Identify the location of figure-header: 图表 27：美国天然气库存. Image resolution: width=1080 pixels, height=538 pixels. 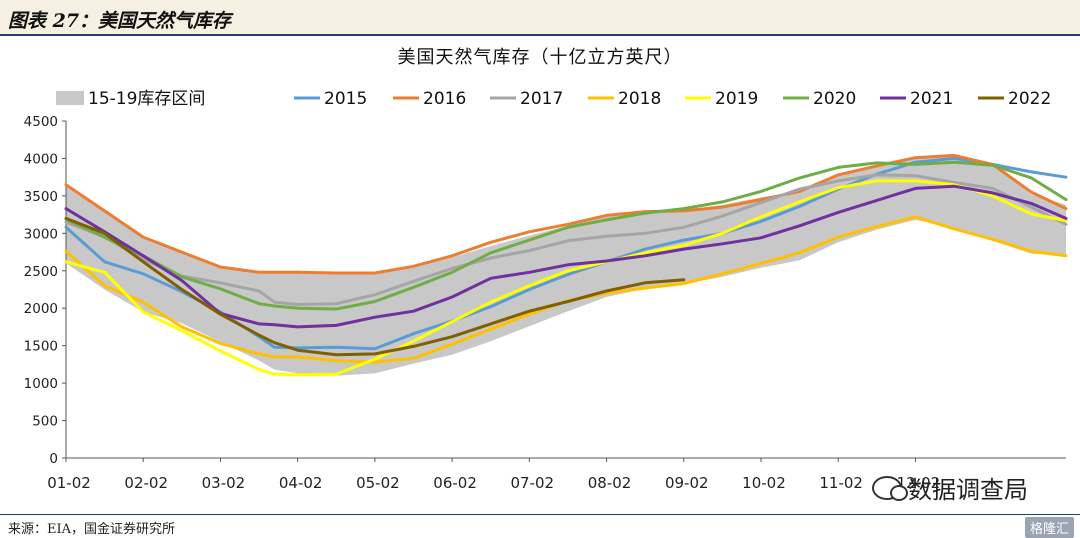
(540, 18).